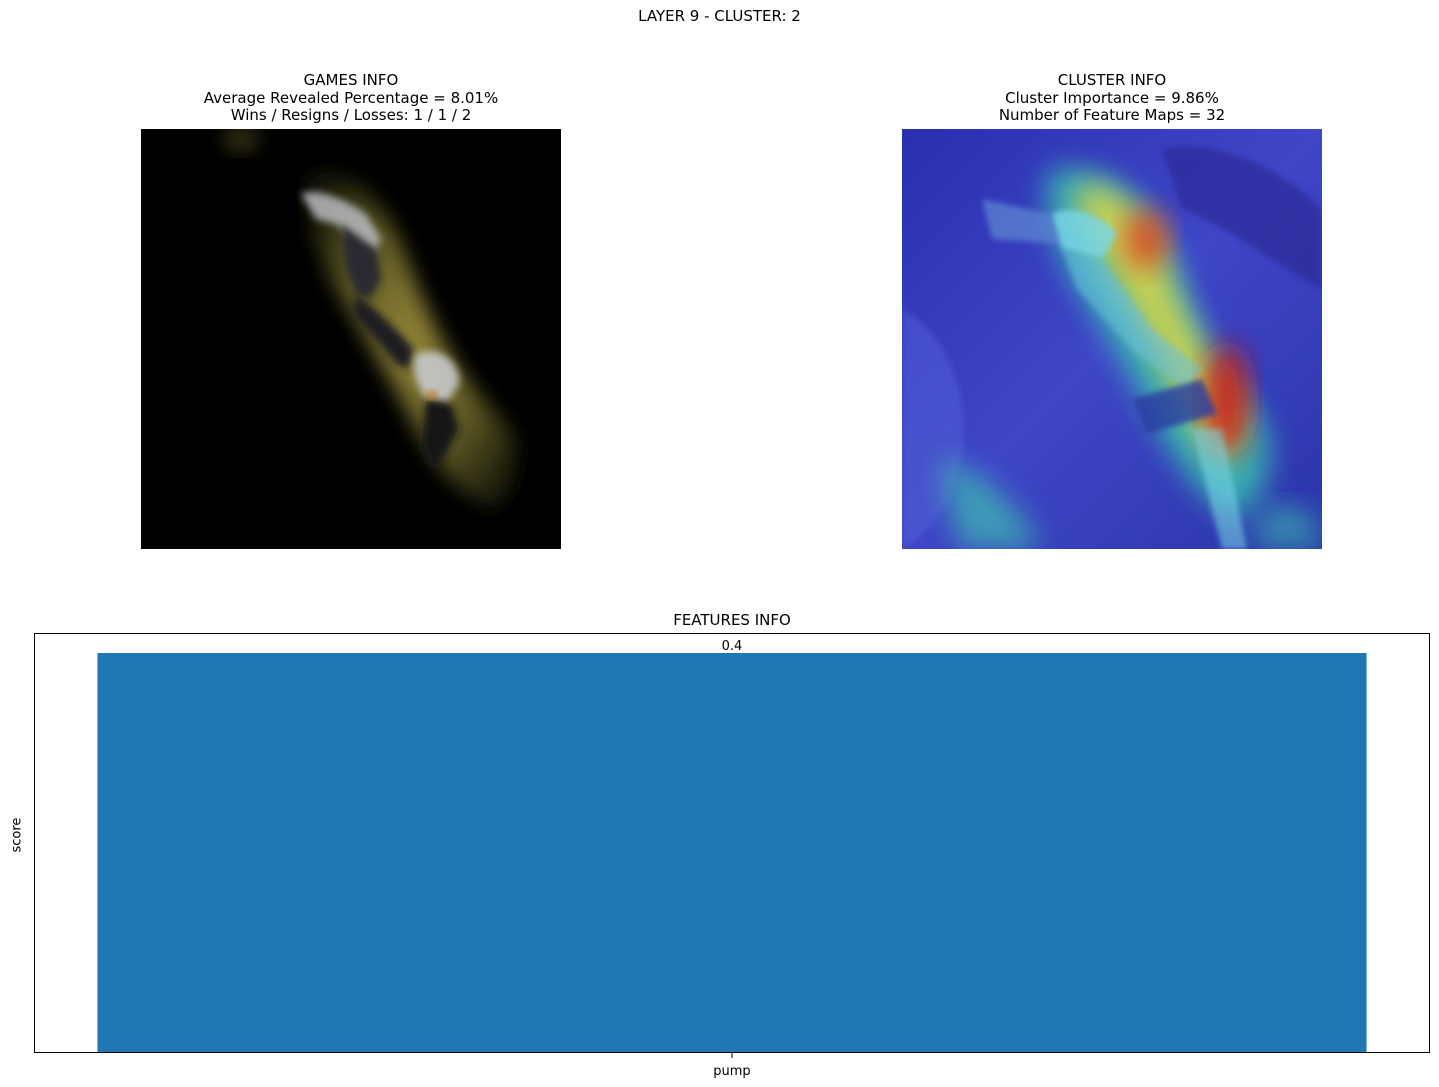  Describe the element at coordinates (1112, 80) in the screenshot. I see `cluster-info-heading: CLUSTER INFO` at that location.